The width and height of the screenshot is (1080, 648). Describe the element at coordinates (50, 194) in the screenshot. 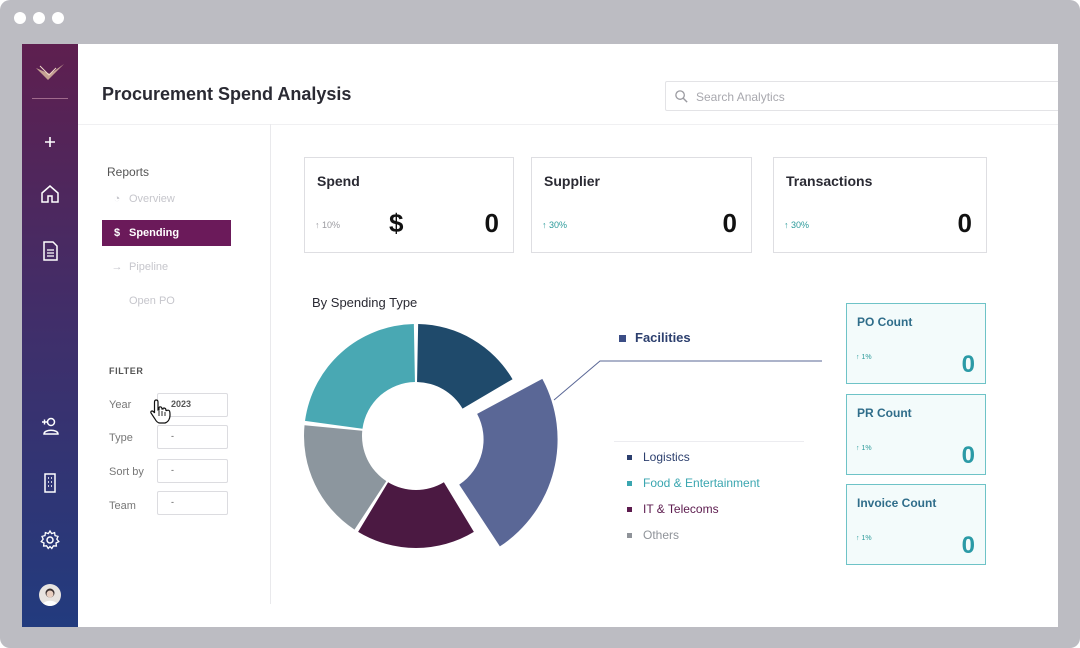

I see `home-icon` at that location.